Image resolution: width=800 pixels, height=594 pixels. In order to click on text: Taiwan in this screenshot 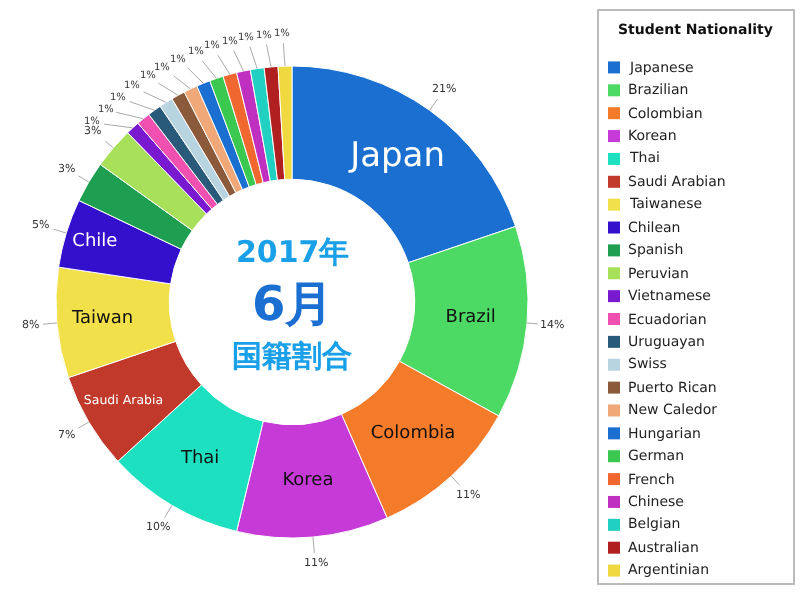, I will do `click(103, 318)`.